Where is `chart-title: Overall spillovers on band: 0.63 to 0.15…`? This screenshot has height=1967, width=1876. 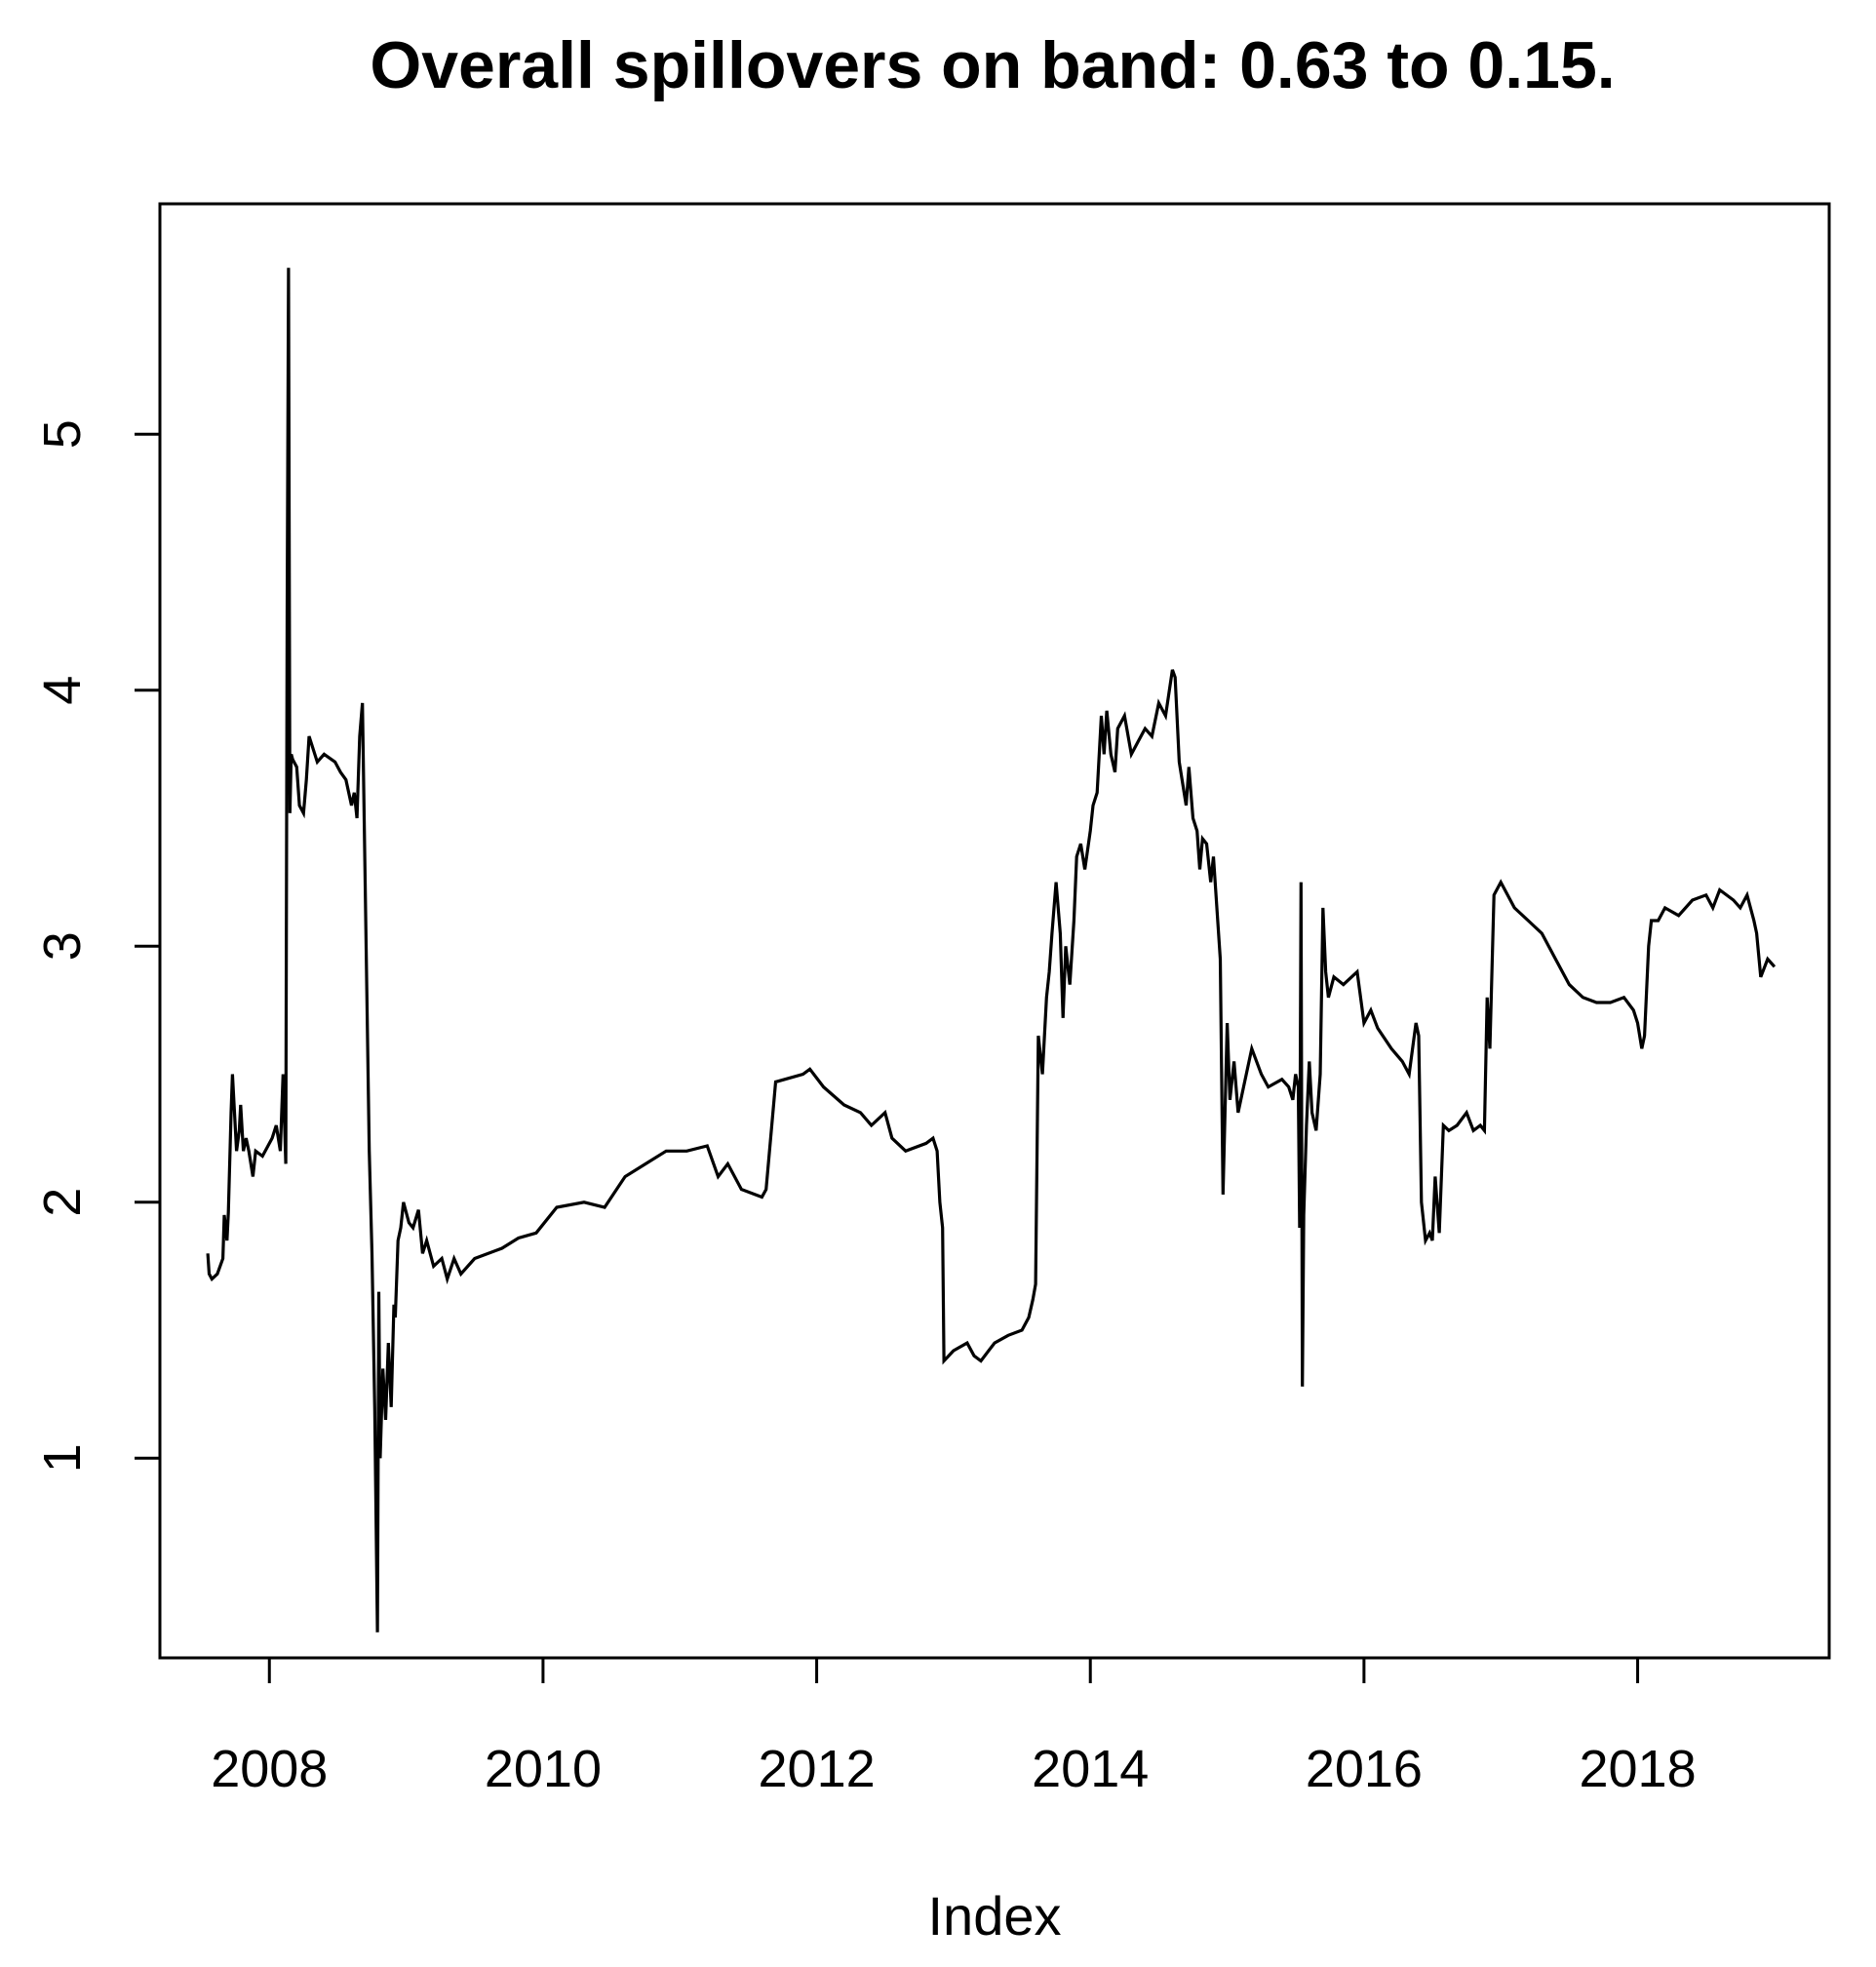 chart-title: Overall spillovers on band: 0.63 to 0.15… is located at coordinates (992, 65).